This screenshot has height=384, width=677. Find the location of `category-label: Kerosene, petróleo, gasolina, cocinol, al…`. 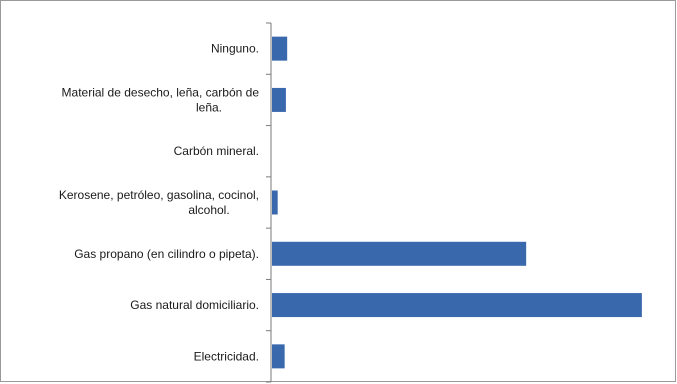

category-label: Kerosene, petróleo, gasolina, cocinol, al… is located at coordinates (159, 202).